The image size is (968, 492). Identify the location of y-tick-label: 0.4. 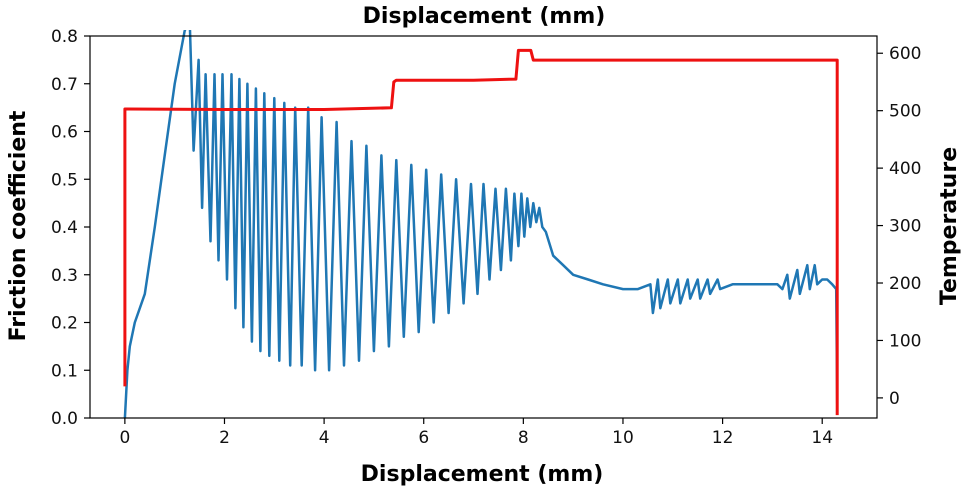
(64, 228).